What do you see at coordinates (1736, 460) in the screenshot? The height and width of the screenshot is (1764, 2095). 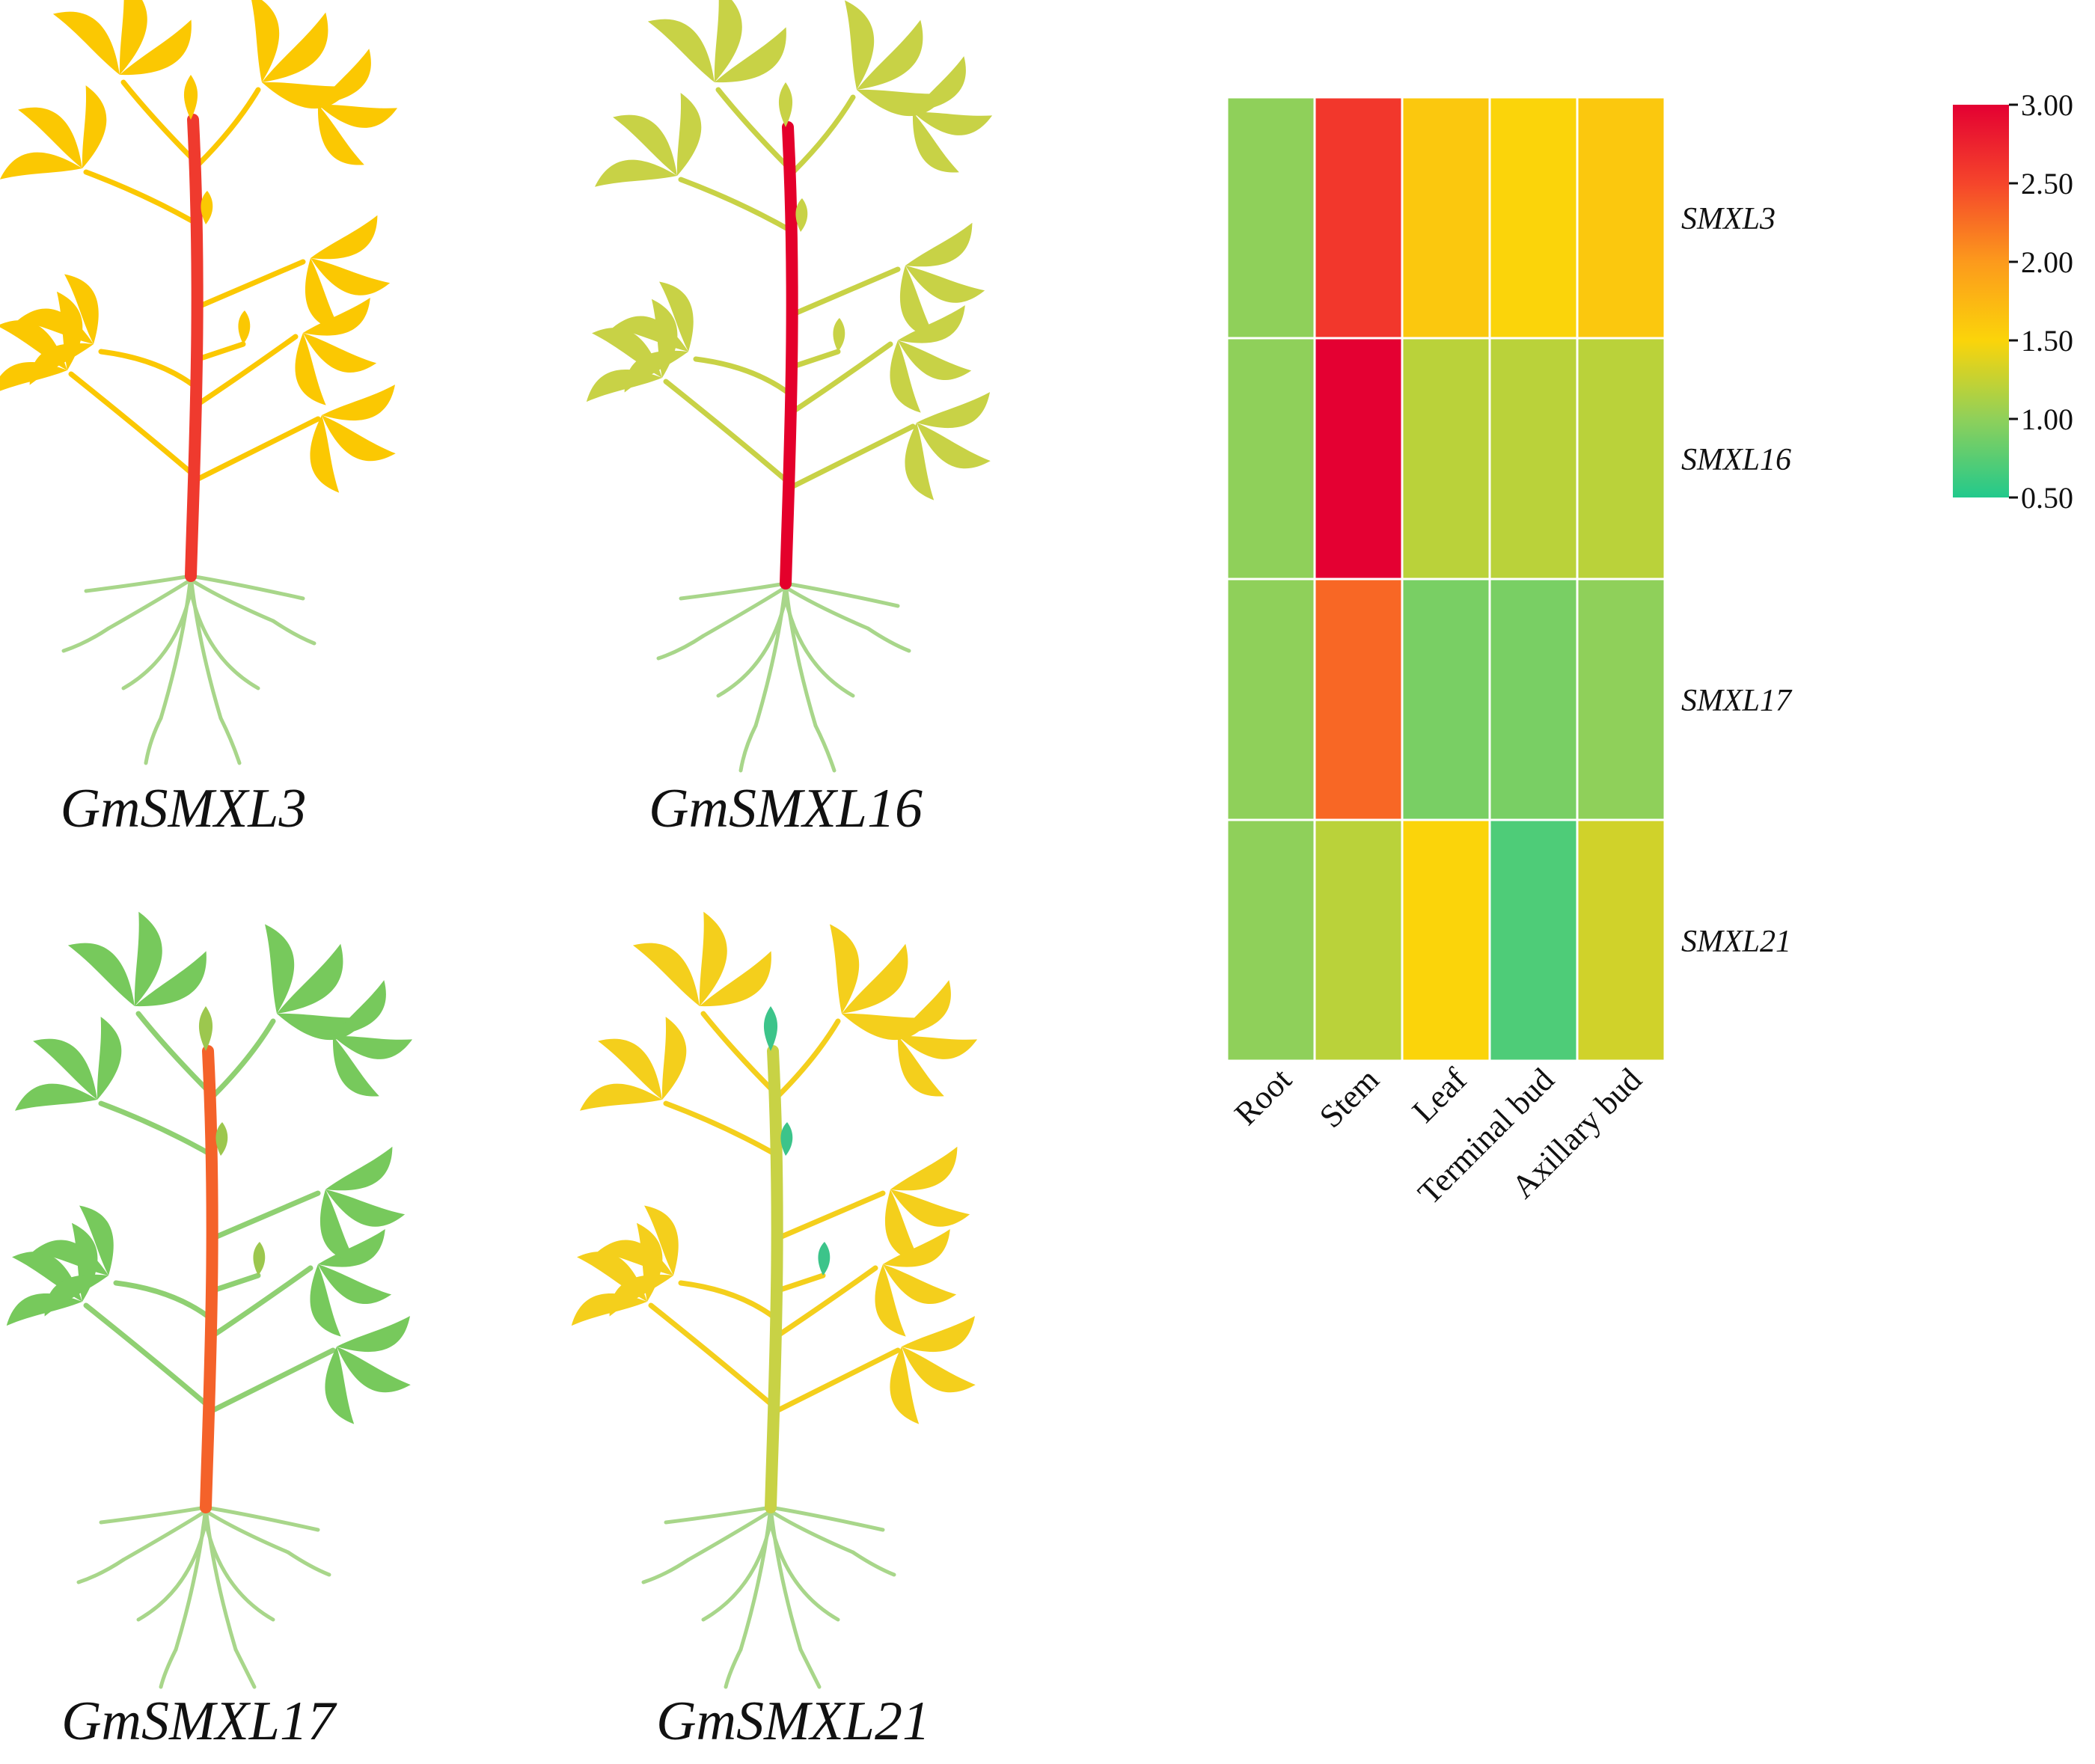 I see `row-label: SMXL16` at bounding box center [1736, 460].